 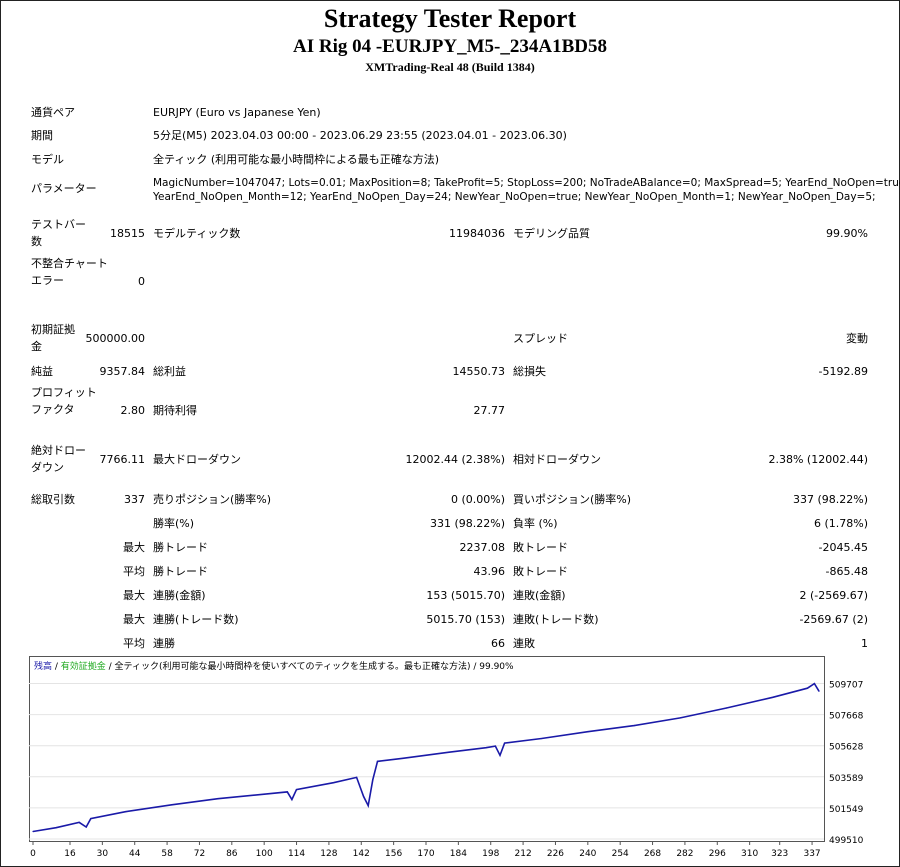 What do you see at coordinates (857, 338) in the screenshot?
I see `spread-value: 変動` at bounding box center [857, 338].